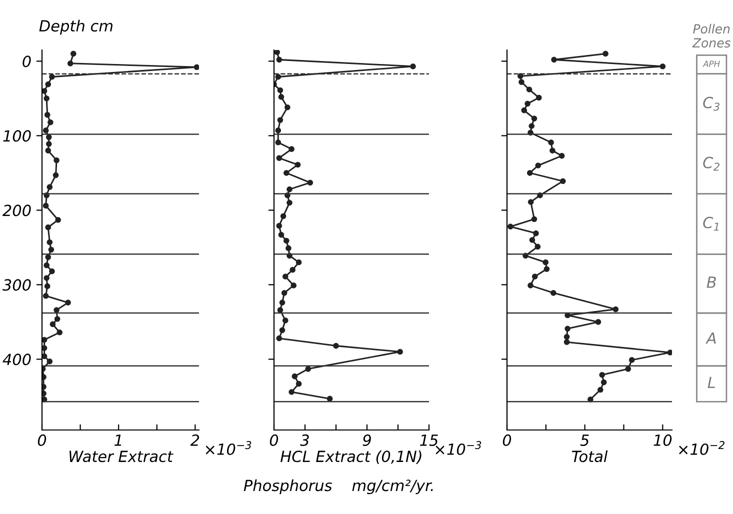  What do you see at coordinates (711, 163) in the screenshot?
I see `text: C$_{2}$` at bounding box center [711, 163].